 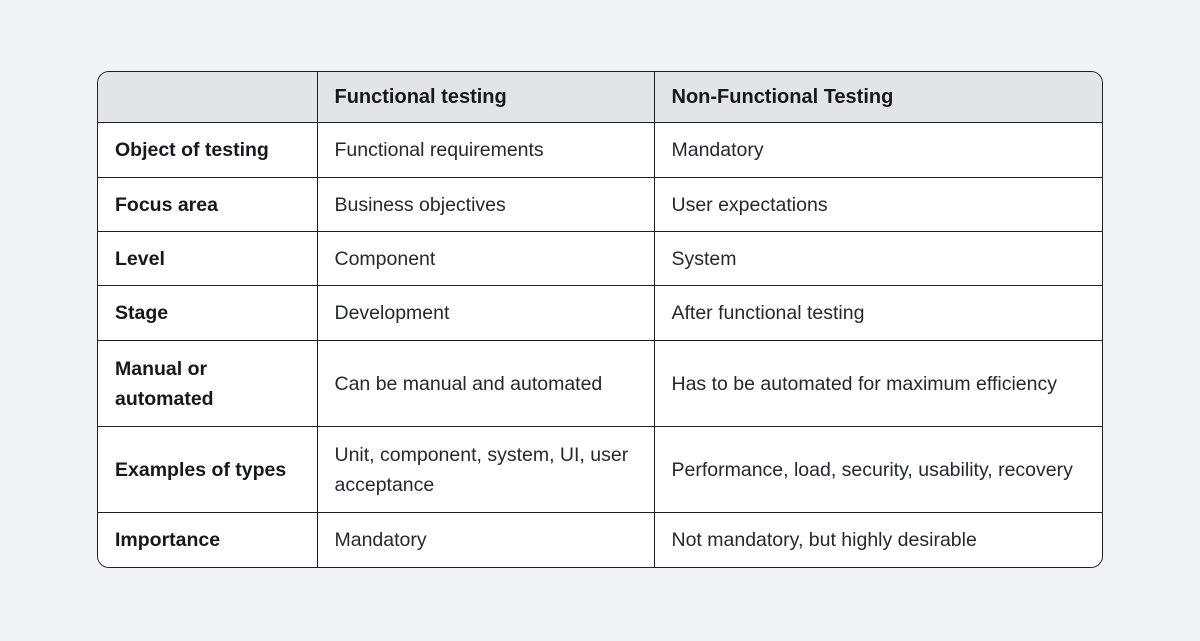 What do you see at coordinates (207, 313) in the screenshot?
I see `row-label: Stage` at bounding box center [207, 313].